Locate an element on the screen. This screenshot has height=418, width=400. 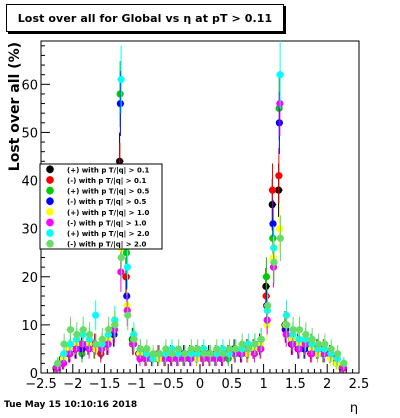
y-tick-label: 40 is located at coordinates (29, 182).